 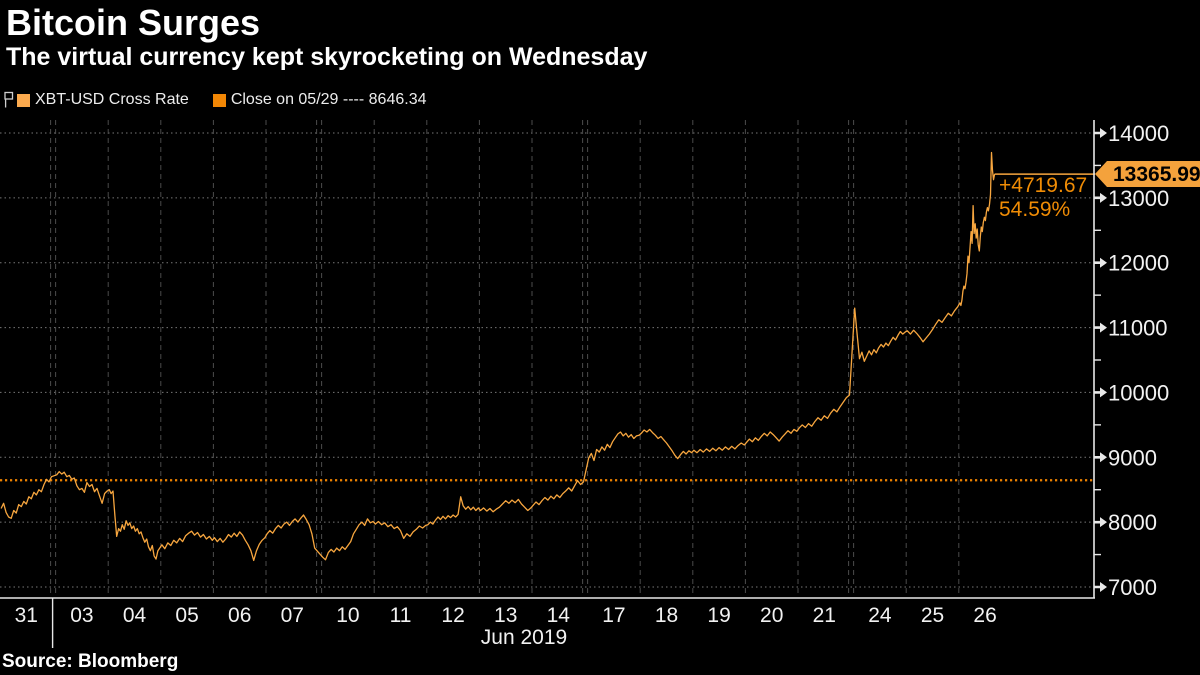 I want to click on svg-text: 12, so click(x=452, y=615).